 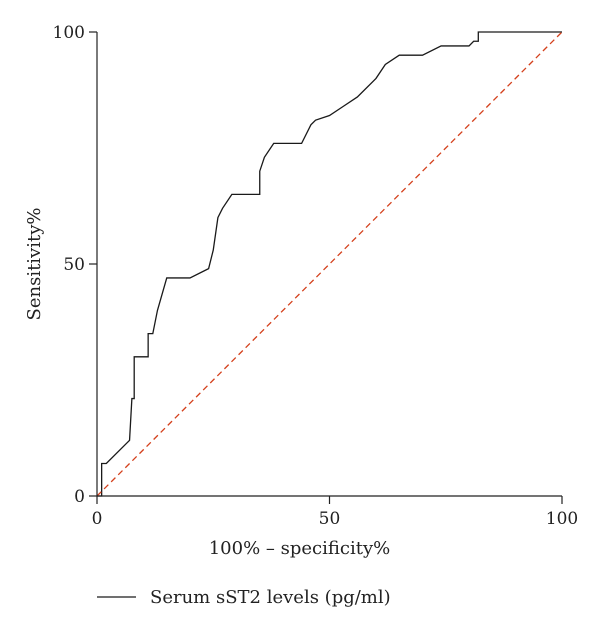 I want to click on x-tick-label: 50, so click(x=330, y=519).